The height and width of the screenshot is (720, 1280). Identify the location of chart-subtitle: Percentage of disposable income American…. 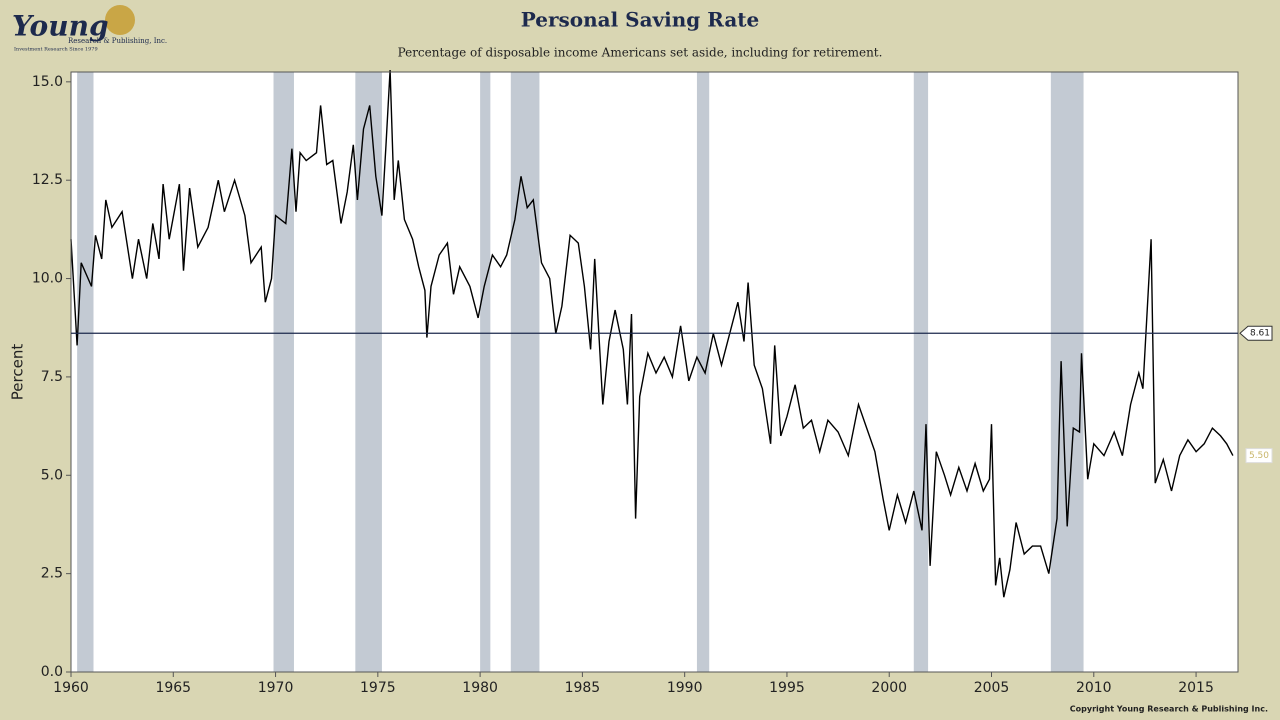
(640, 53).